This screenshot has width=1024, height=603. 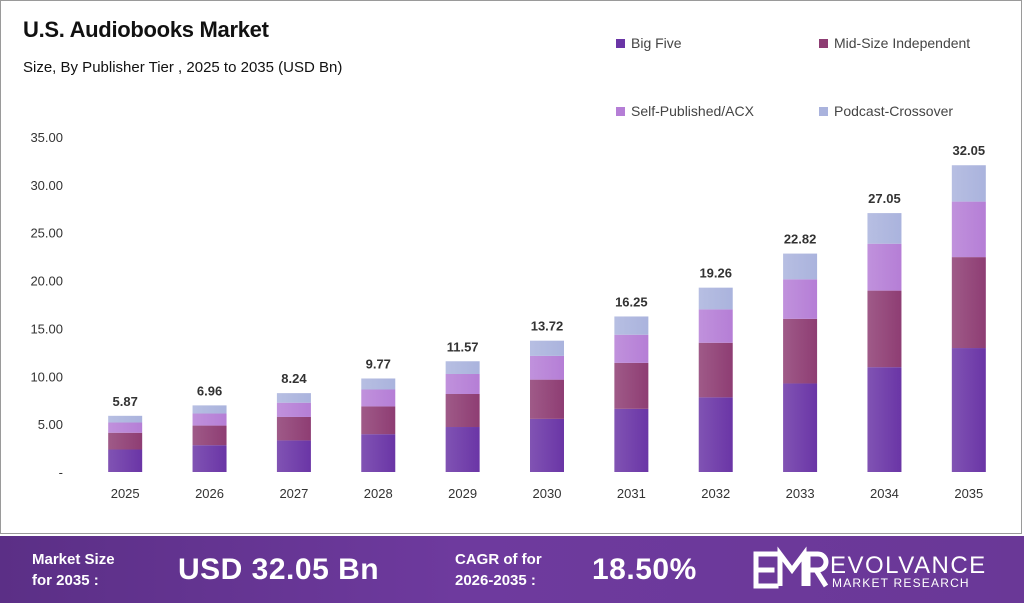 What do you see at coordinates (902, 43) in the screenshot?
I see `legend-label-mid-size: Mid-Size Independent` at bounding box center [902, 43].